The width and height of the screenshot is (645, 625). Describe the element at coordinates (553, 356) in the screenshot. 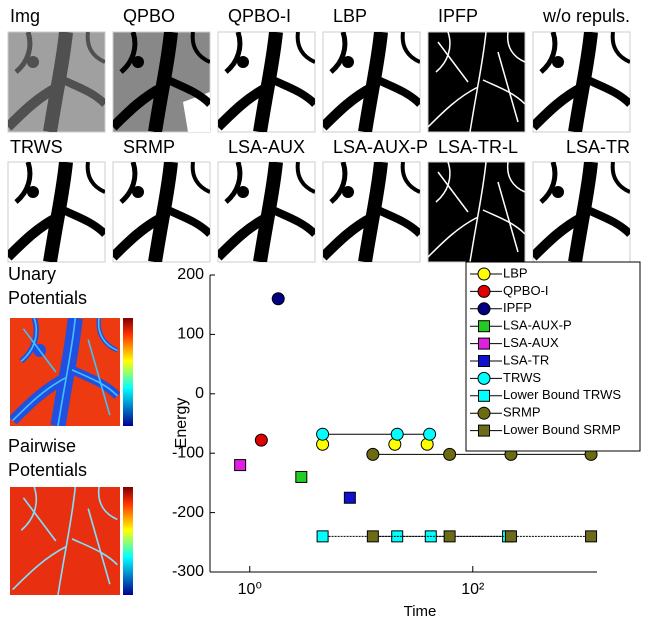

I see `legend-box` at that location.